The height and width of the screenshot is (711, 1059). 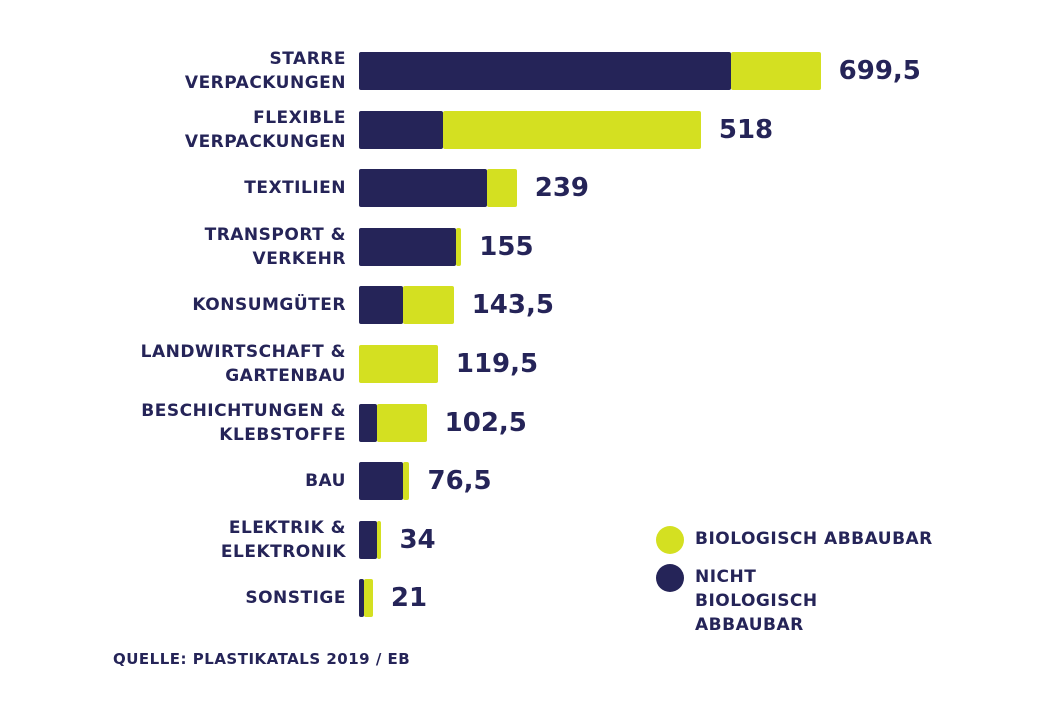 I want to click on value-label: 21, so click(x=409, y=598).